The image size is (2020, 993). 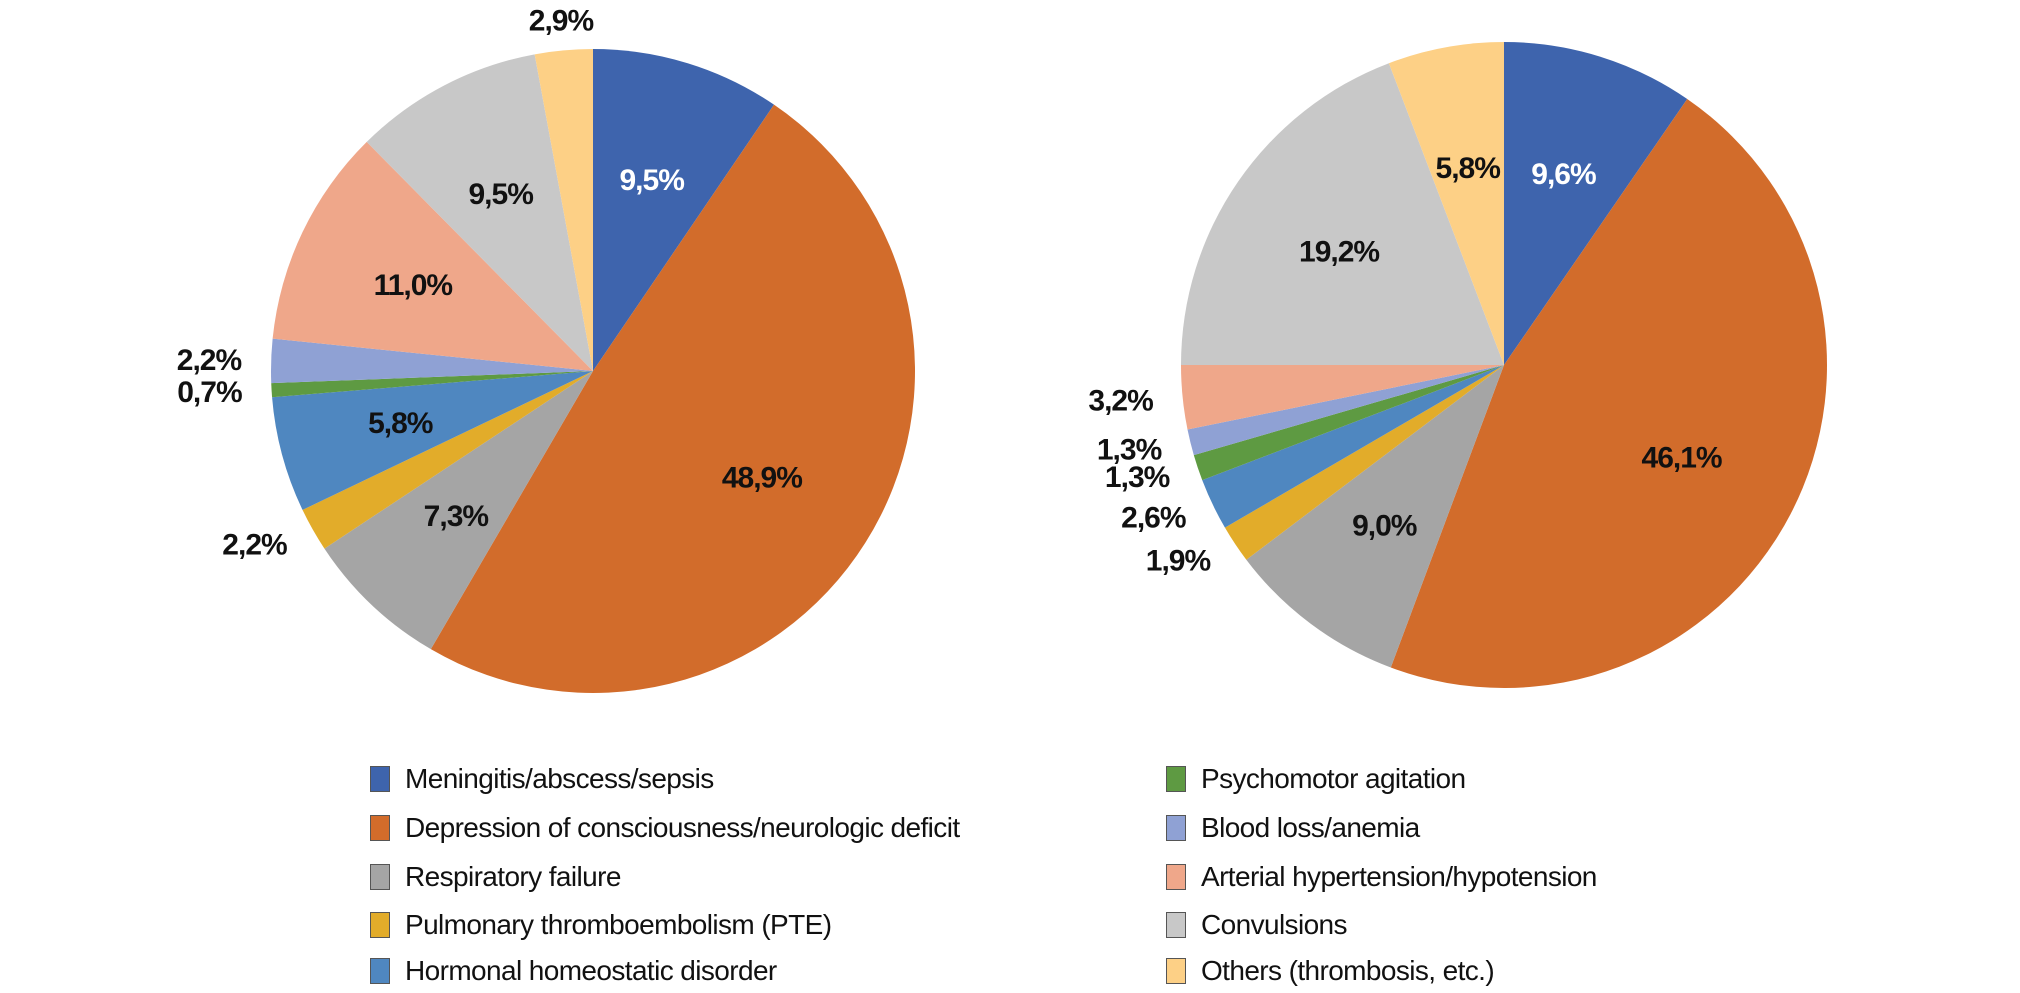 What do you see at coordinates (1153, 517) in the screenshot?
I see `data-label: 2,6%` at bounding box center [1153, 517].